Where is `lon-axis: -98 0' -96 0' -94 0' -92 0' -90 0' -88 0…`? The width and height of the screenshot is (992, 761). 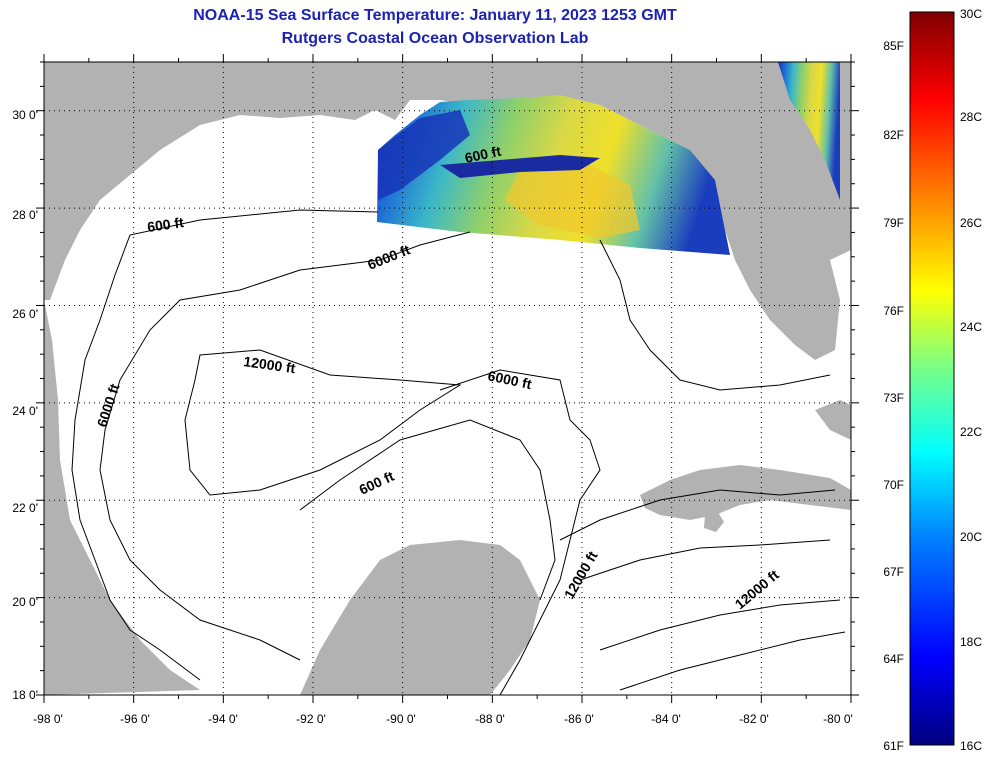
lon-axis: -98 0' -96 0' -94 0' -92 0' -90 0' -88 0… is located at coordinates (443, 719).